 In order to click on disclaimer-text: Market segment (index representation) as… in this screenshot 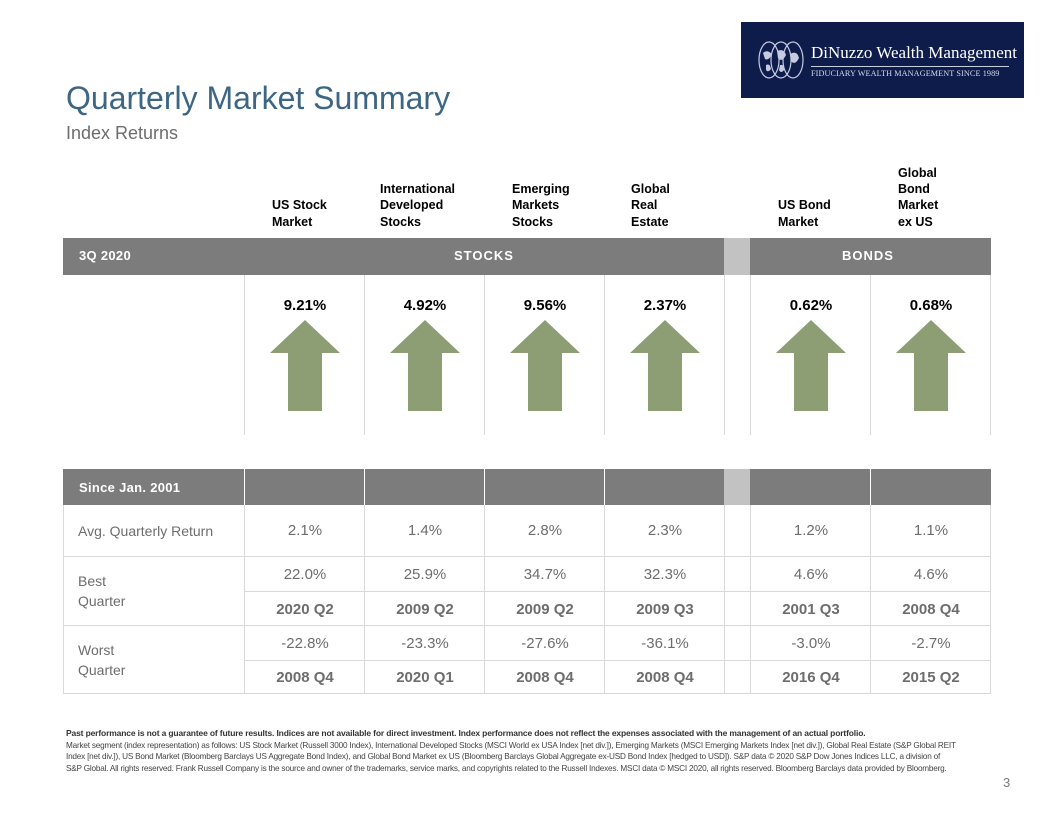, I will do `click(511, 757)`.